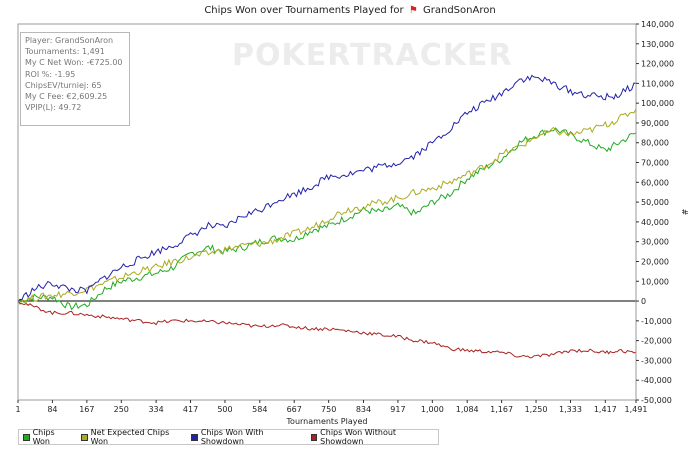 This screenshot has width=700, height=456. I want to click on y-tick-label: 40,000, so click(655, 222).